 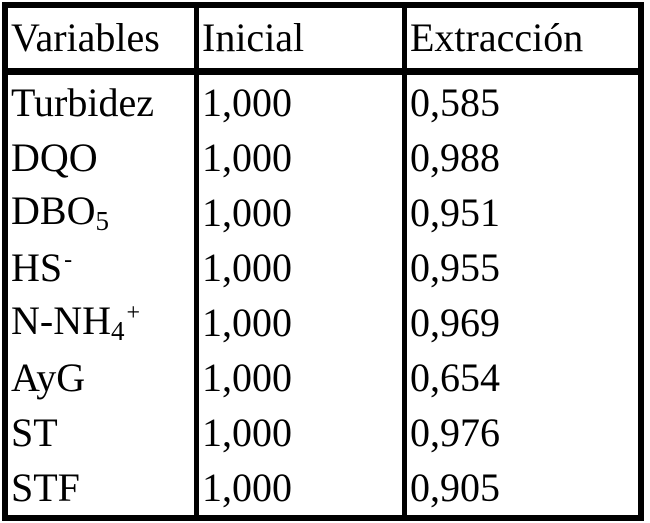 What do you see at coordinates (455, 487) in the screenshot?
I see `extraction-cell: 0,905` at bounding box center [455, 487].